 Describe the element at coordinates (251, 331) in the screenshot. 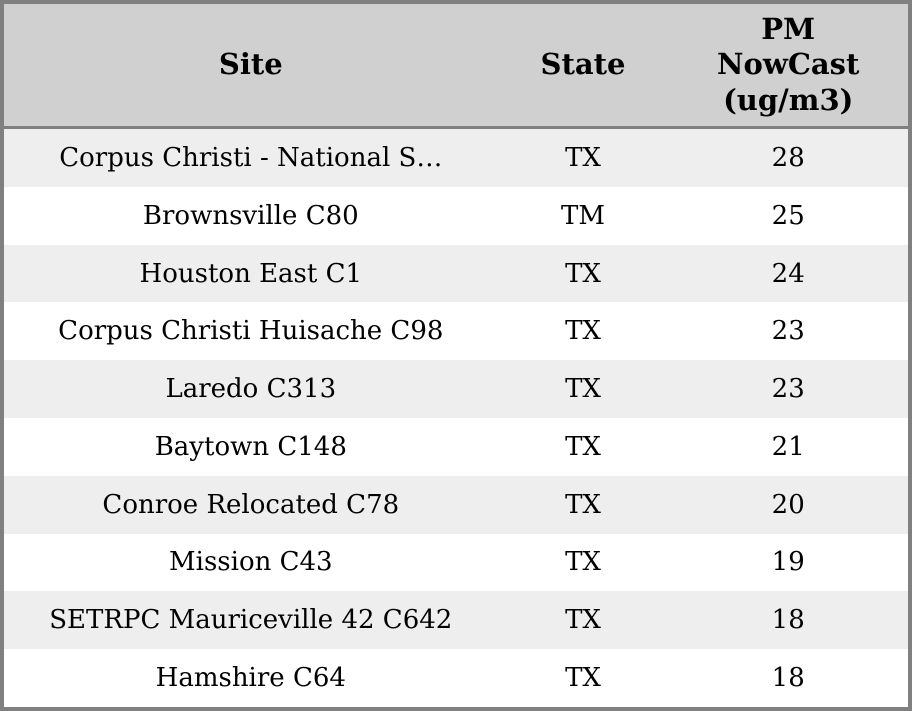

I see `site-cell: Corpus Christi Huisache C98` at that location.